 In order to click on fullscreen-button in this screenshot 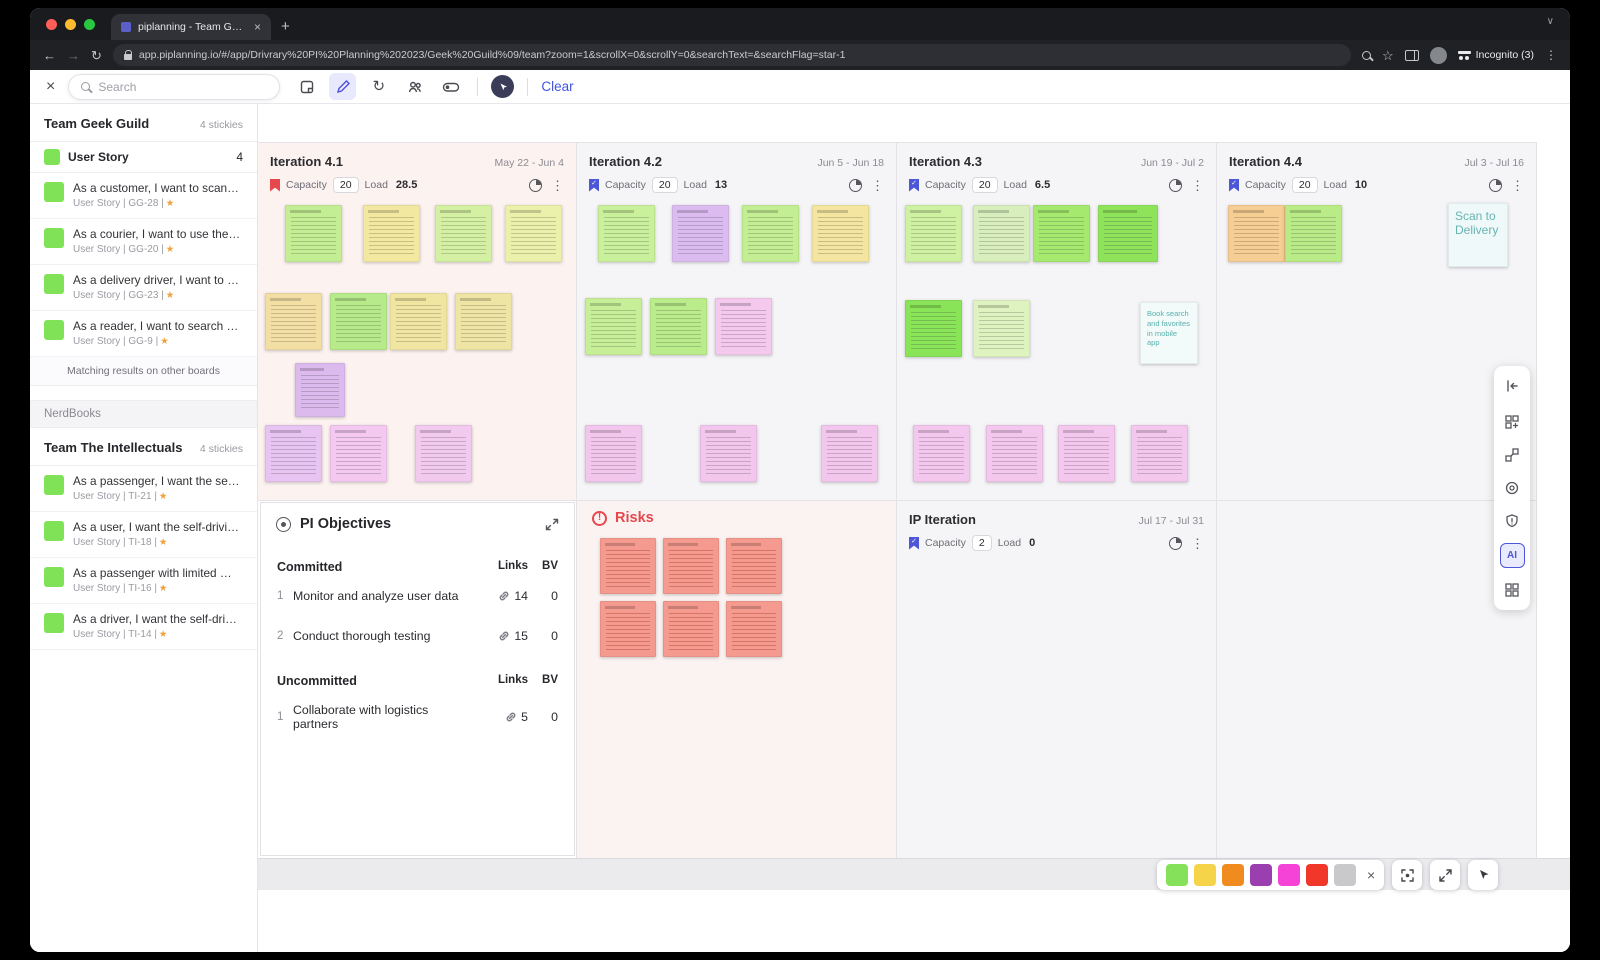, I will do `click(1445, 875)`.